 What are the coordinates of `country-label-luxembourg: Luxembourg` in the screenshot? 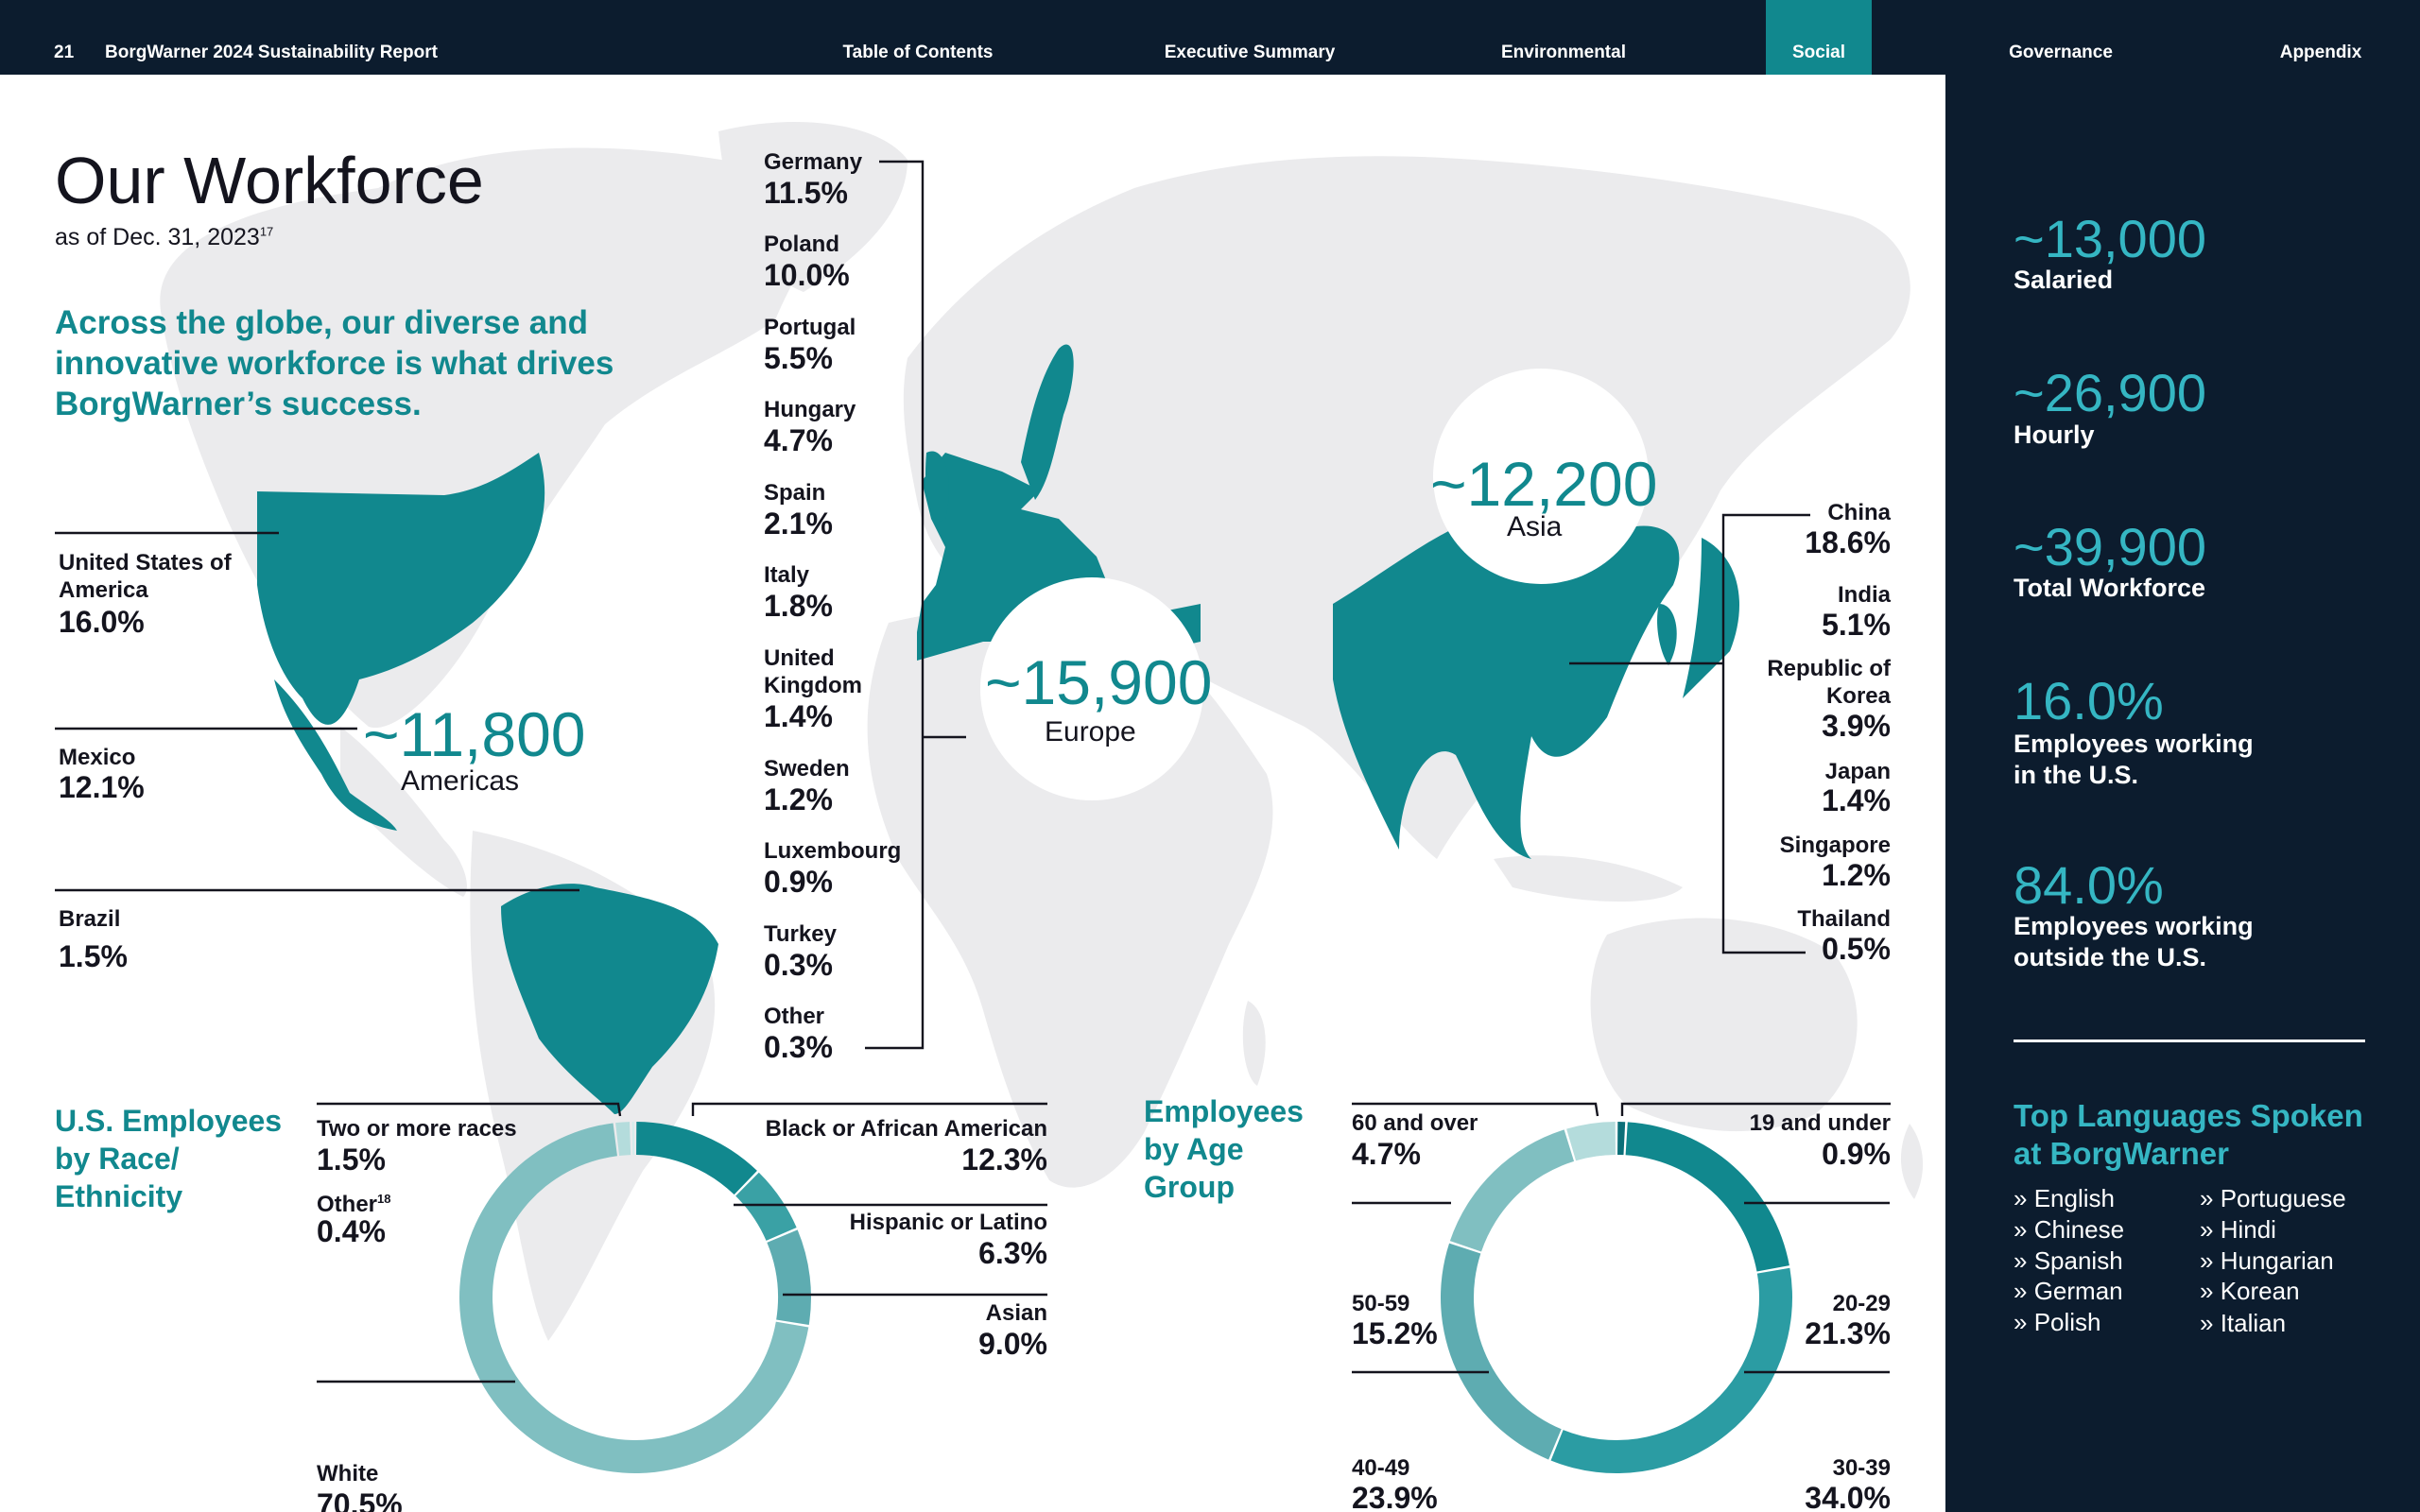 It's located at (833, 851).